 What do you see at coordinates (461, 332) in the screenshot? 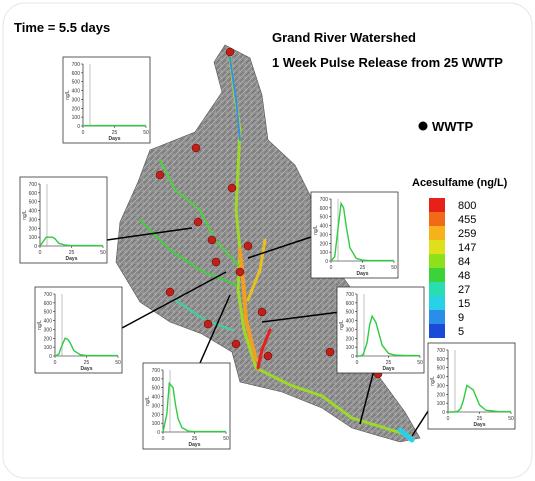
I see `colorbar-label: 5` at bounding box center [461, 332].